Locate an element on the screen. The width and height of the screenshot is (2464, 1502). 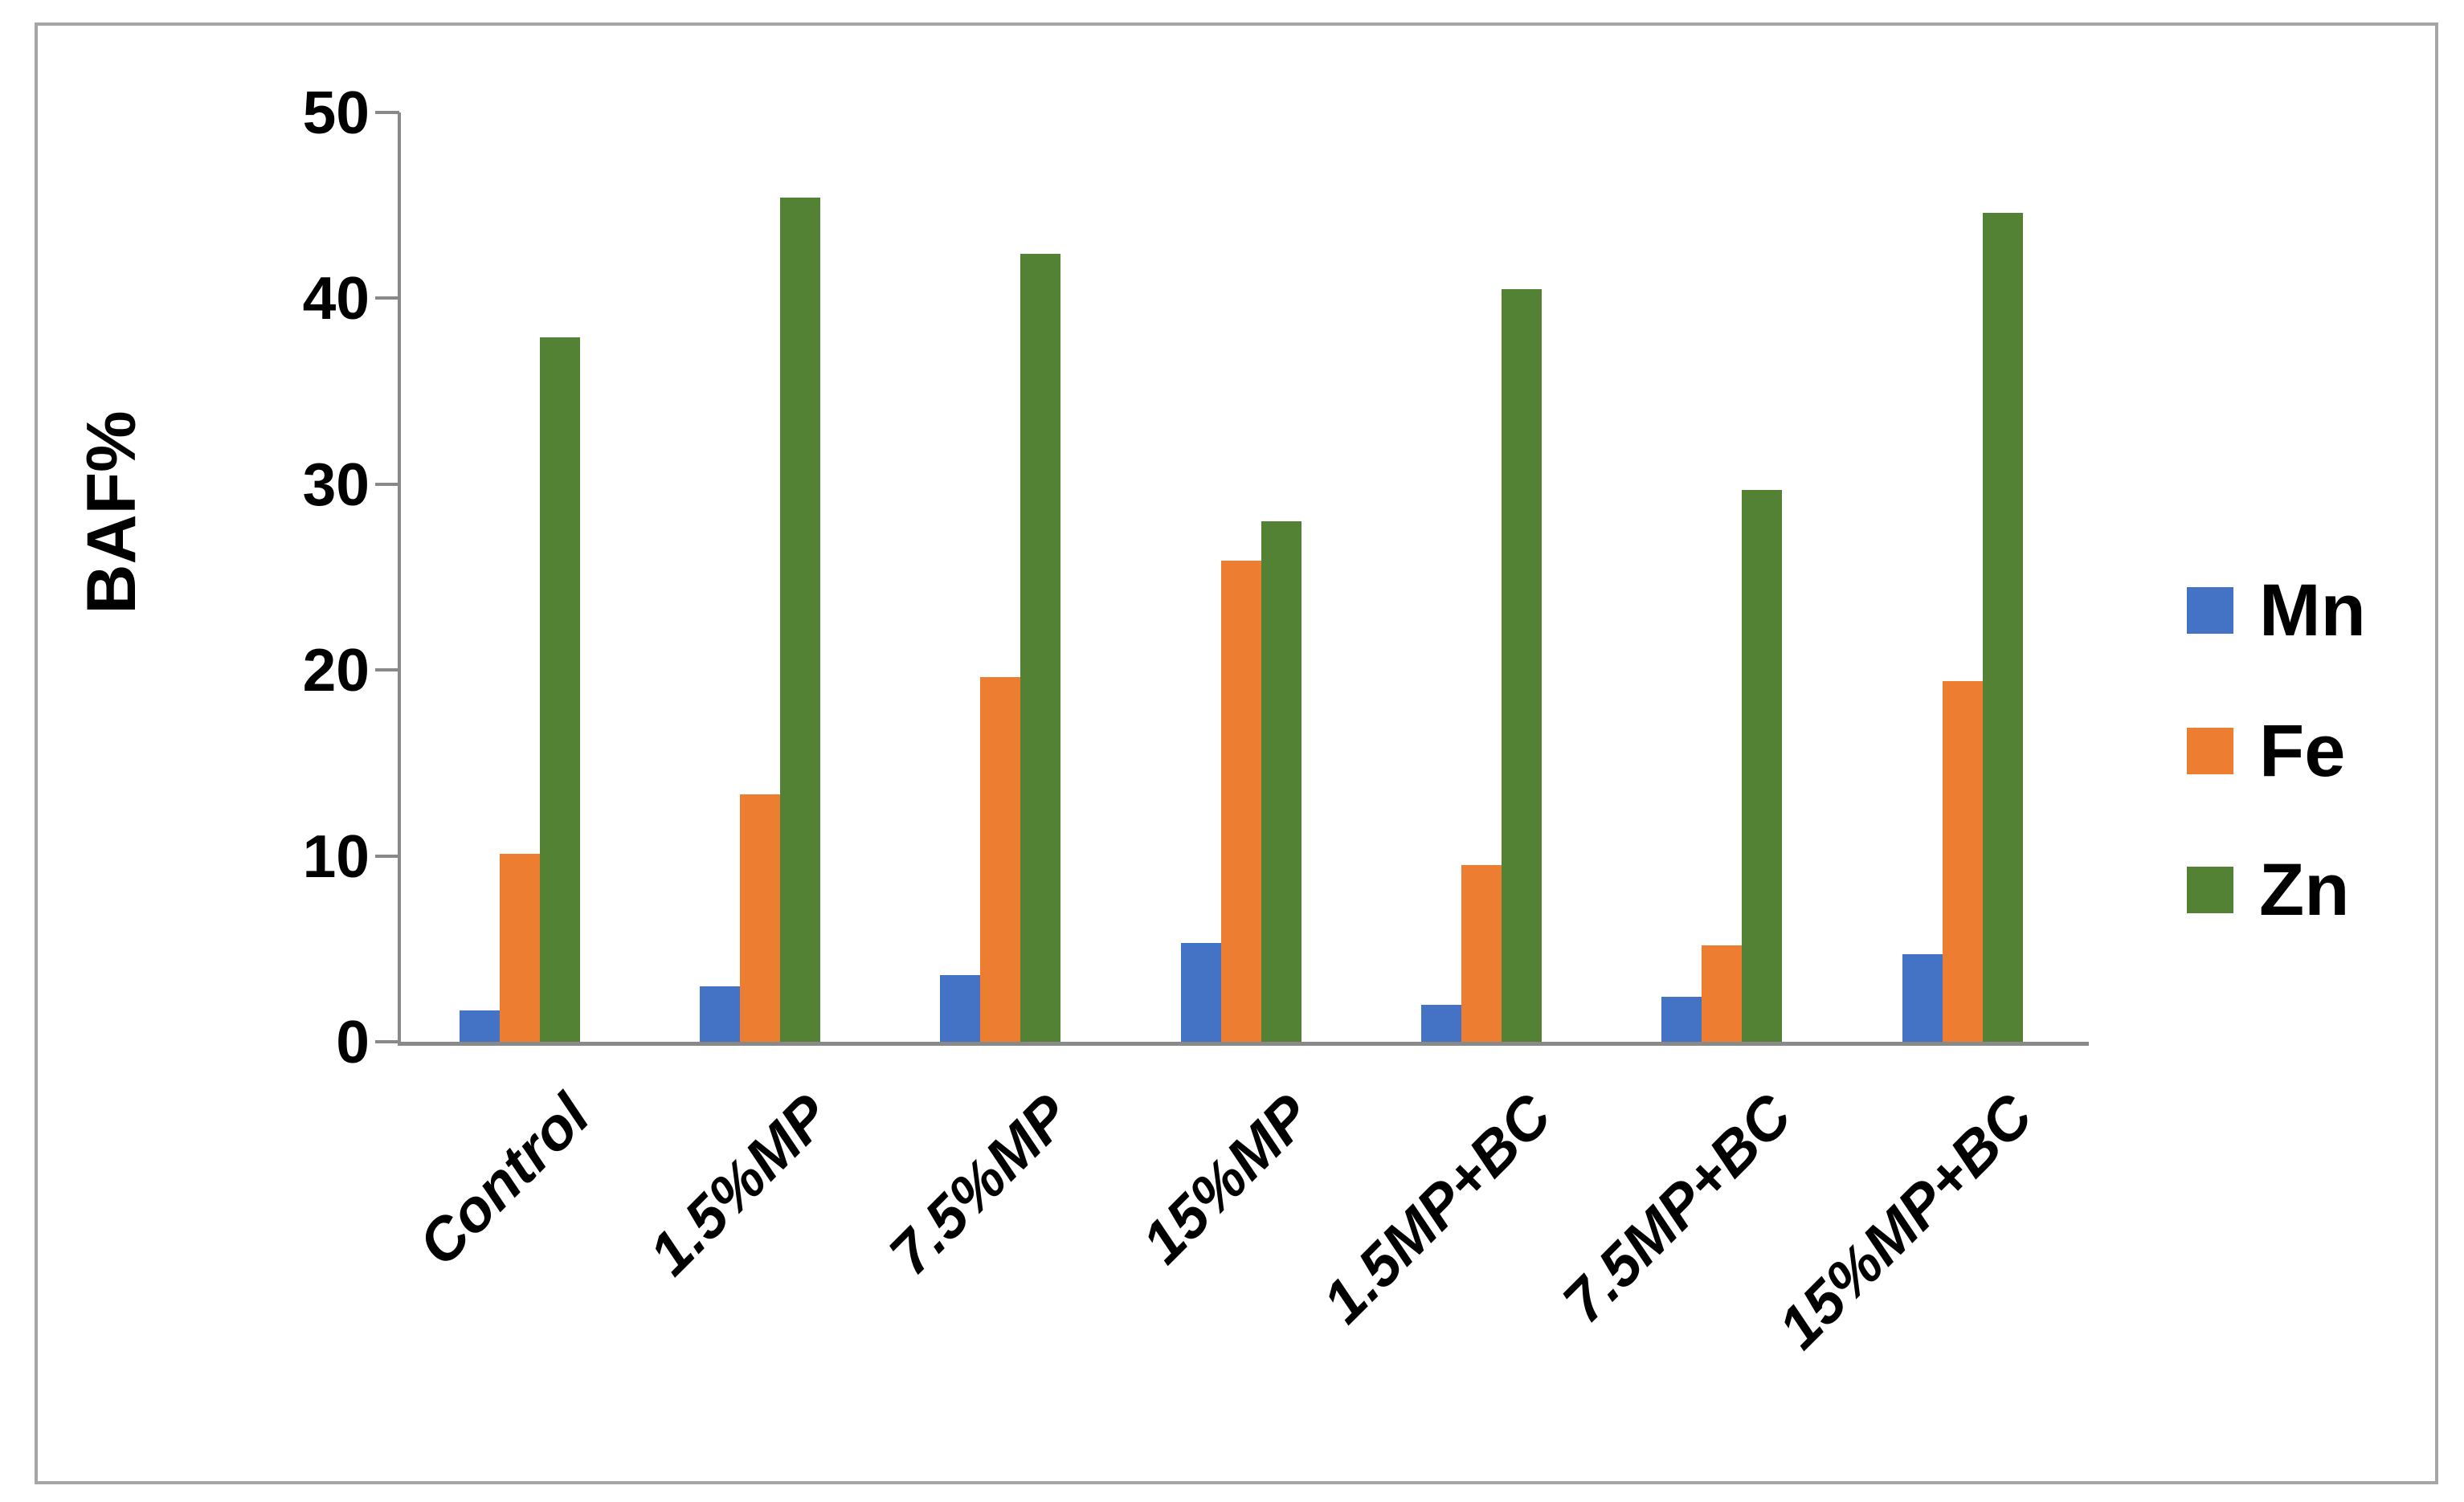
x-axis-line is located at coordinates (1244, 1044).